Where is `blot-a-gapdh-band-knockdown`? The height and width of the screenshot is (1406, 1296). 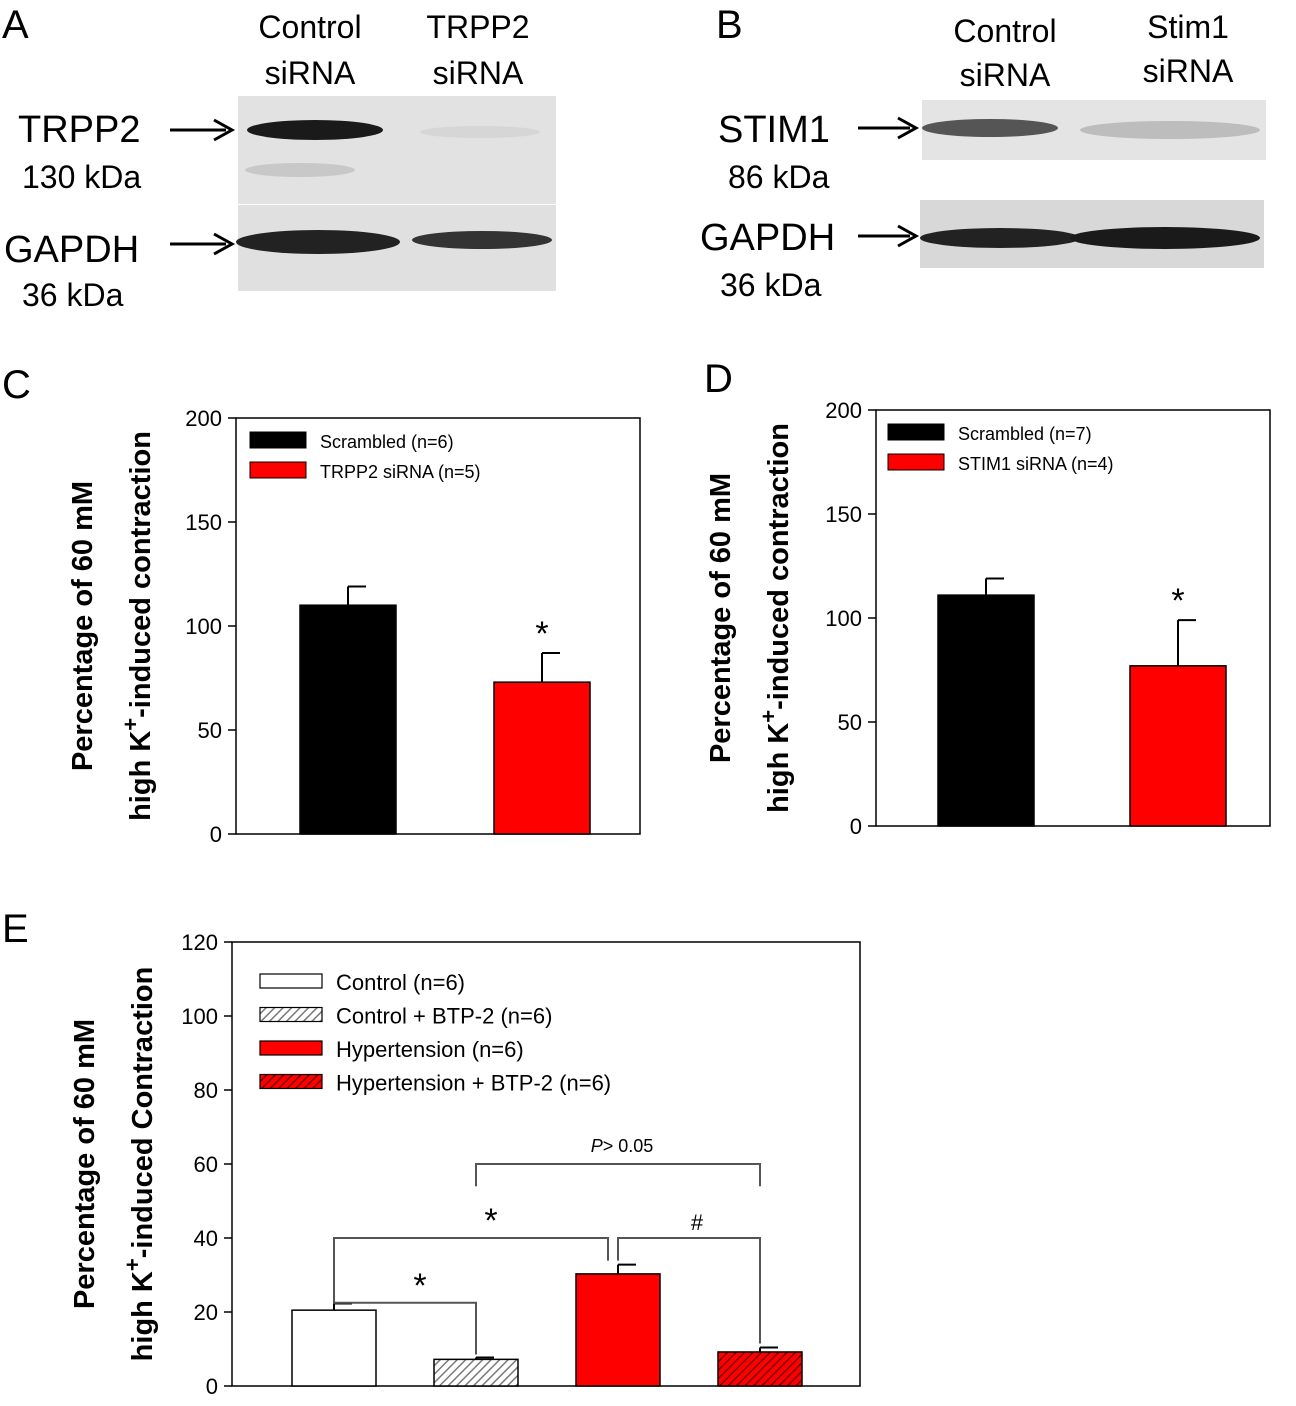 blot-a-gapdh-band-knockdown is located at coordinates (482, 240).